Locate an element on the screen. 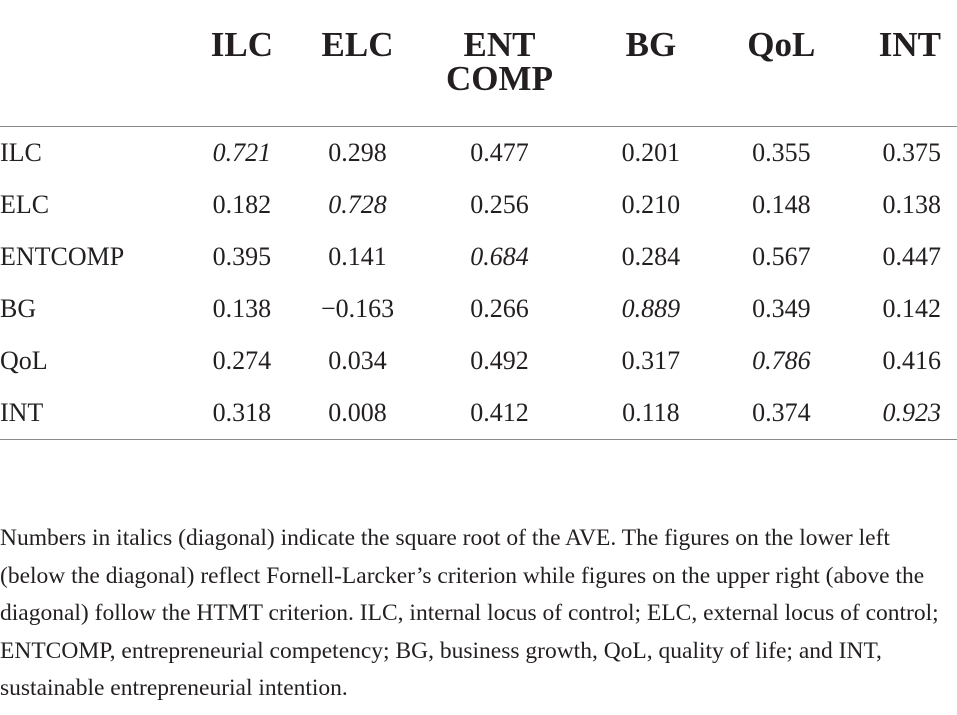  value-cell: 0.274 is located at coordinates (242, 360).